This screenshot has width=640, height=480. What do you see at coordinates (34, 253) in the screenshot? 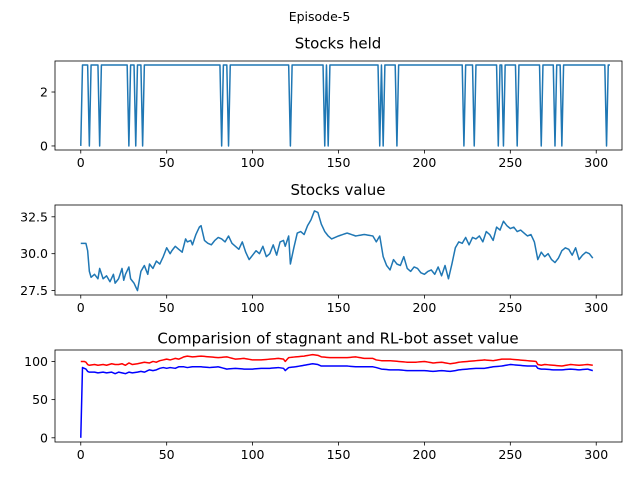
I see `y-tick-label: 30.0` at bounding box center [34, 253].